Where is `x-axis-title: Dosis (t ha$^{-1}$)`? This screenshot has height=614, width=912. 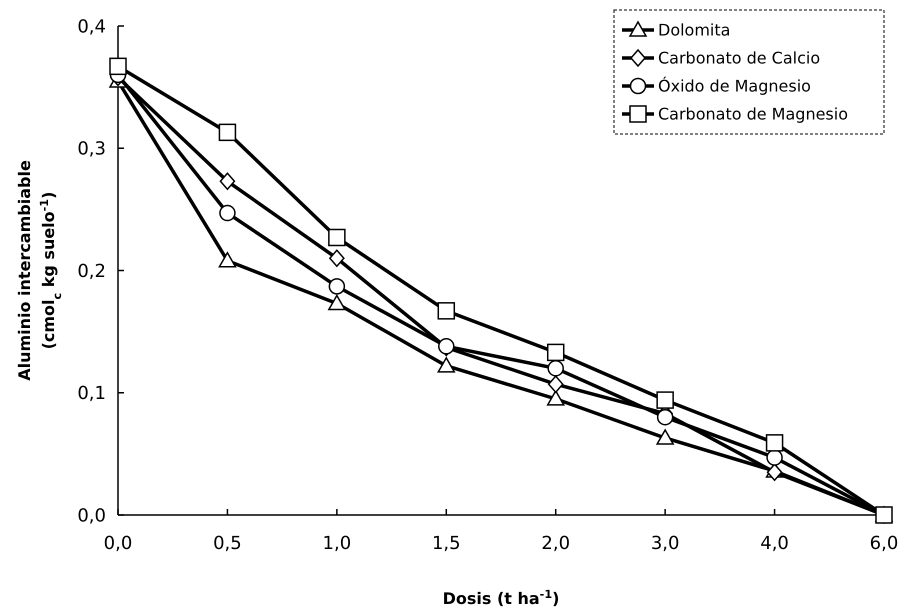 x-axis-title: Dosis (t ha$^{-1}$) is located at coordinates (501, 598).